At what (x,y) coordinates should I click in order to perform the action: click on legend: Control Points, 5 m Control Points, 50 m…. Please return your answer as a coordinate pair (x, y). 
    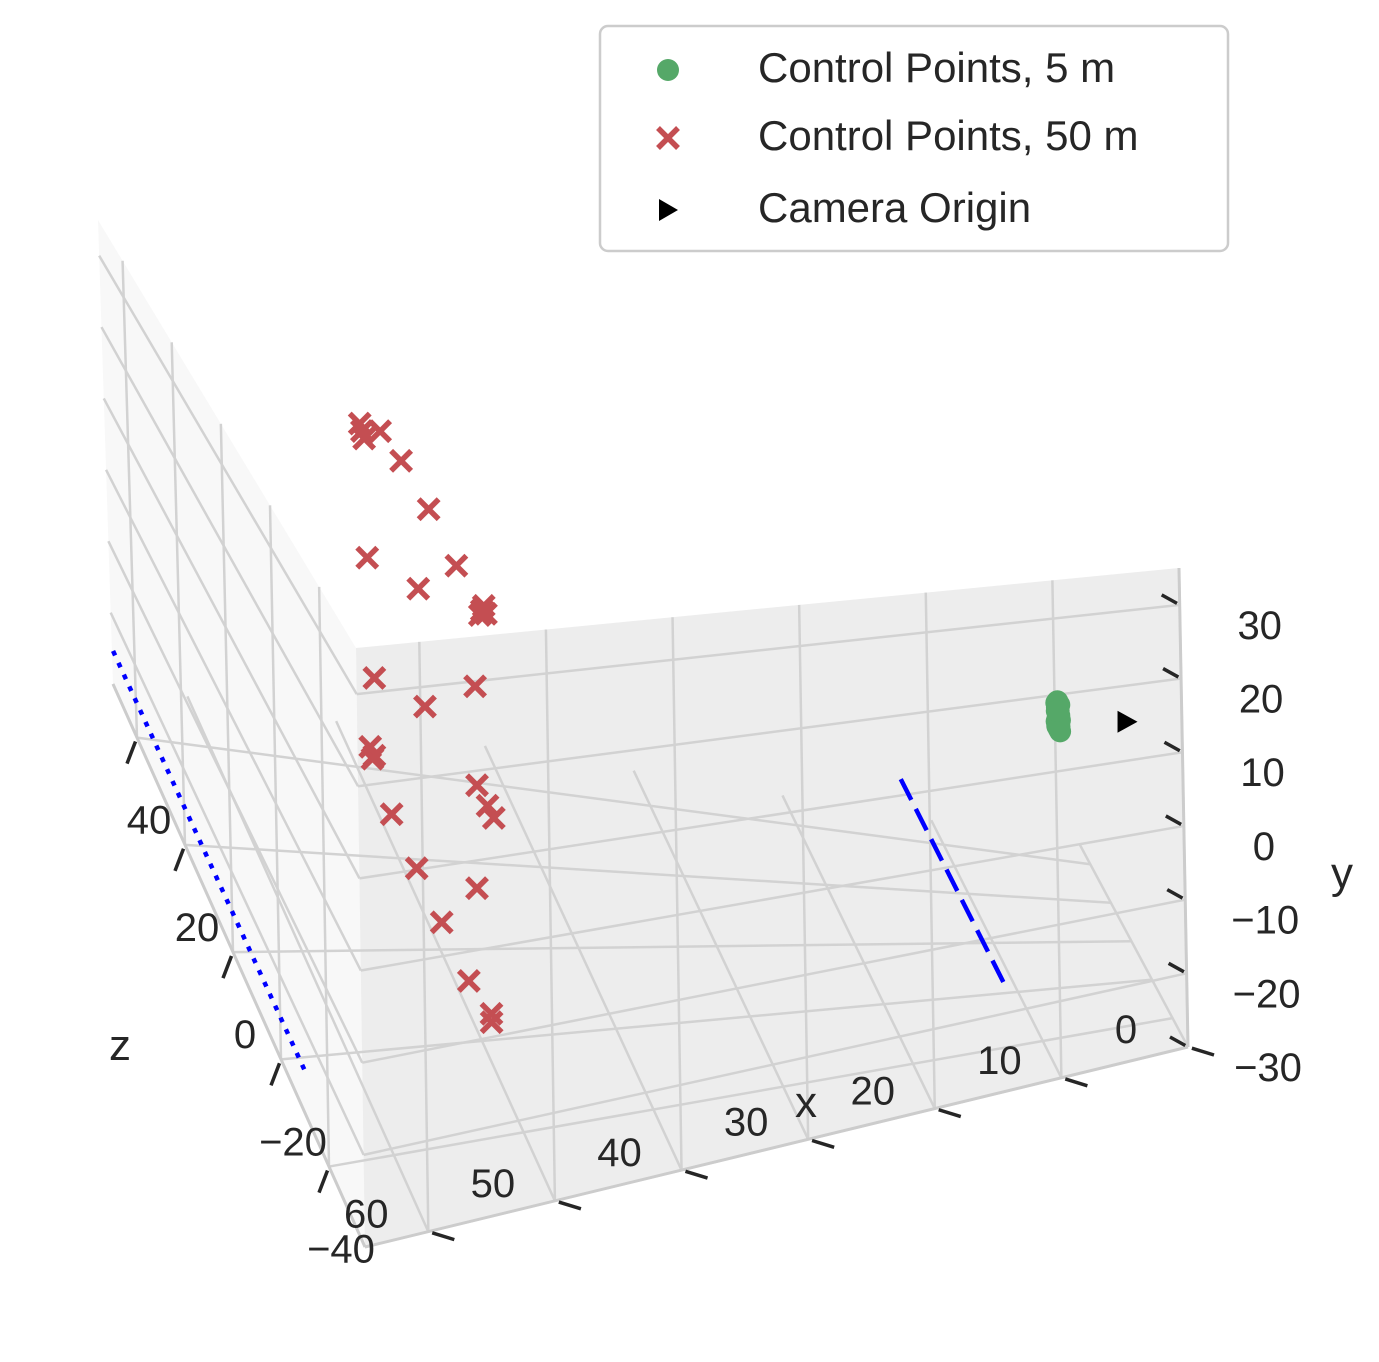
    Looking at the image, I should click on (914, 138).